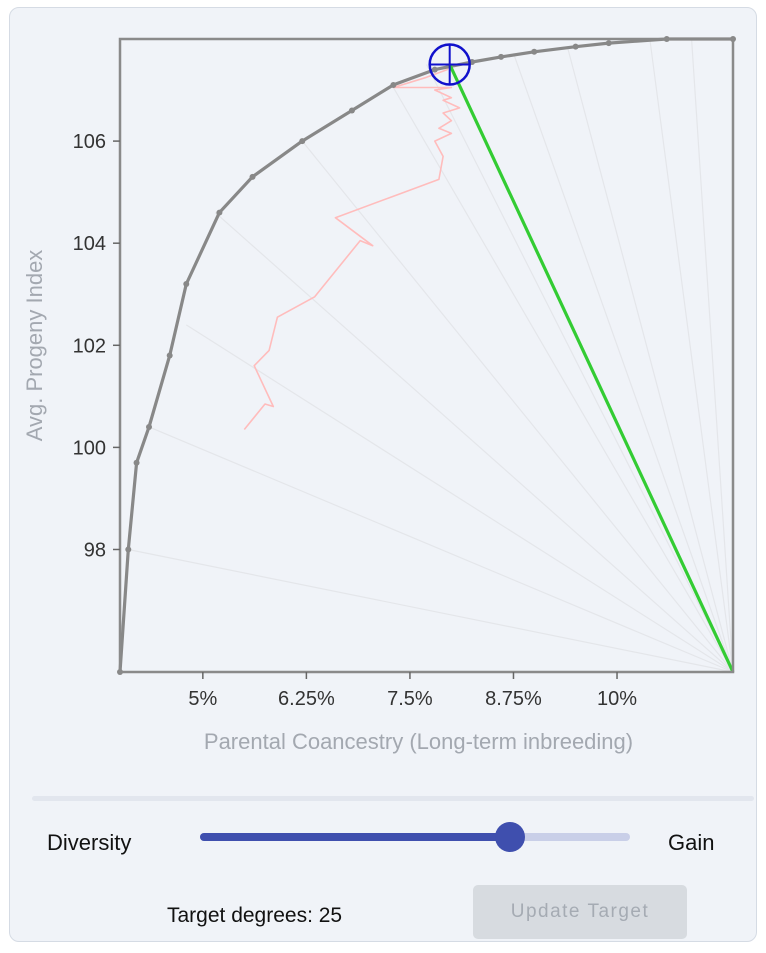  Describe the element at coordinates (617, 699) in the screenshot. I see `x-tick-label: 10%` at that location.